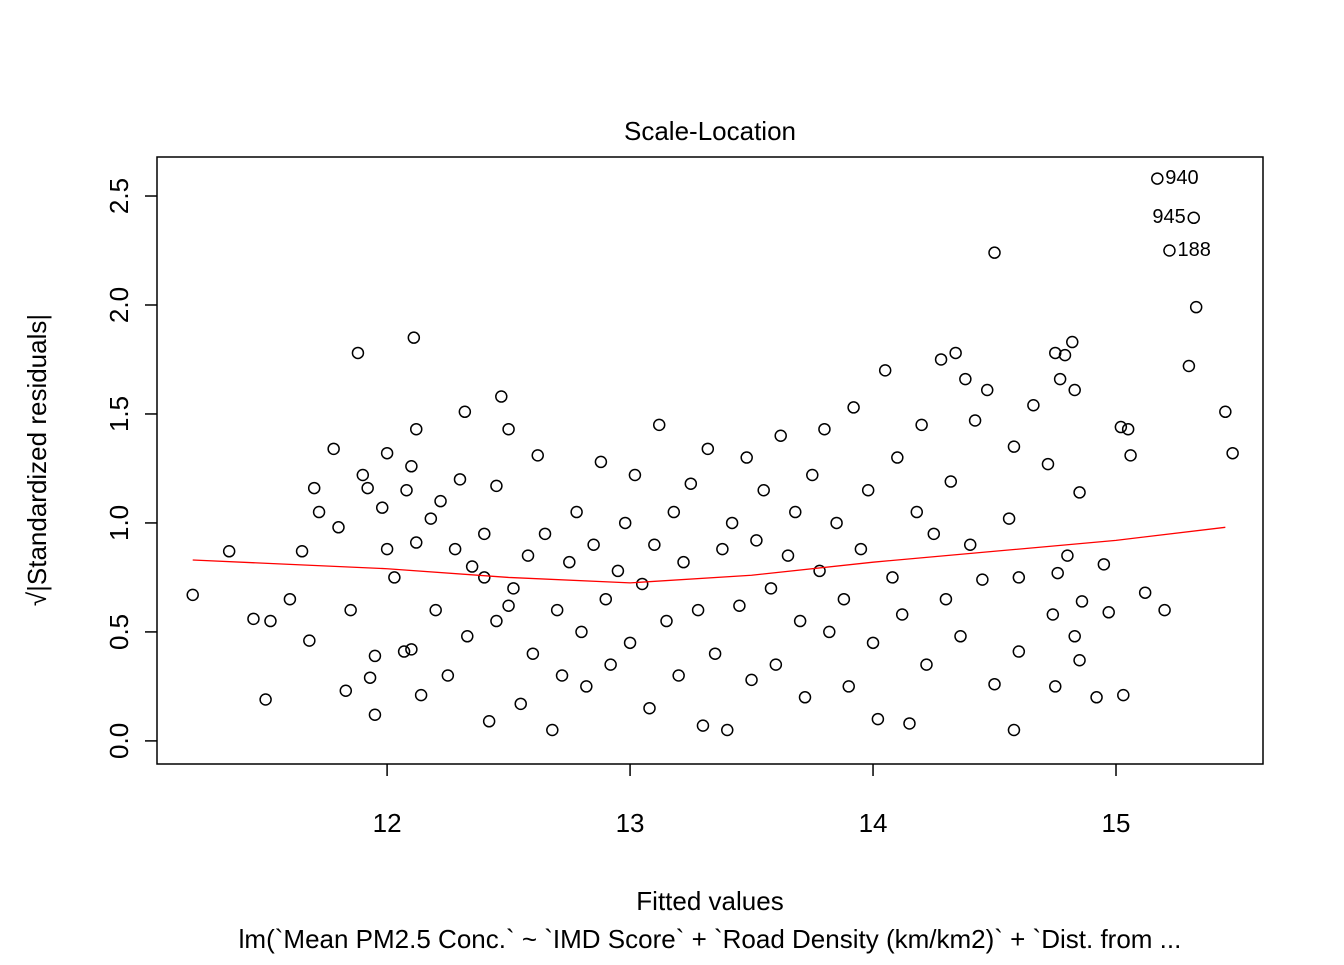 This screenshot has width=1344, height=965. Describe the element at coordinates (119, 523) in the screenshot. I see `y-tick-label: 1.0` at that location.